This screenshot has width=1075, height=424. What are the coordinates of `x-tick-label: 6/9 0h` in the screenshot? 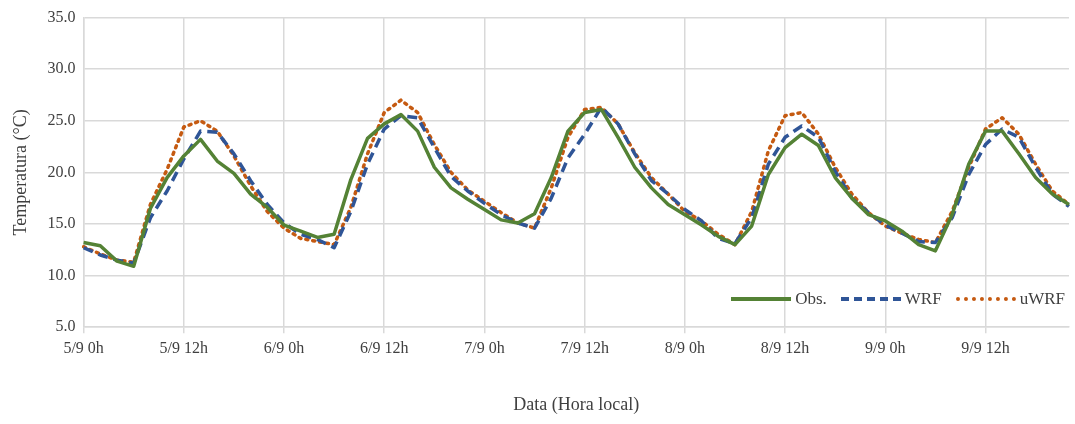 It's located at (284, 347).